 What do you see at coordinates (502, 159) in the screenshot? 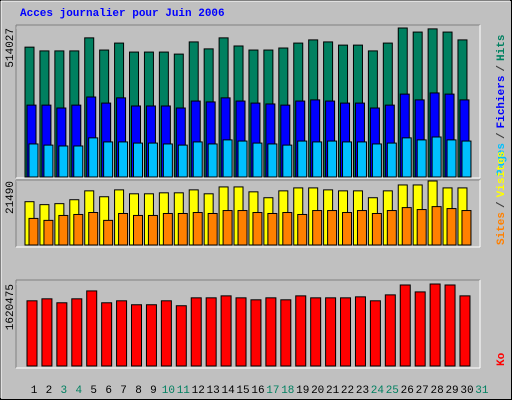
I see `legend-entry: Pages` at bounding box center [502, 159].